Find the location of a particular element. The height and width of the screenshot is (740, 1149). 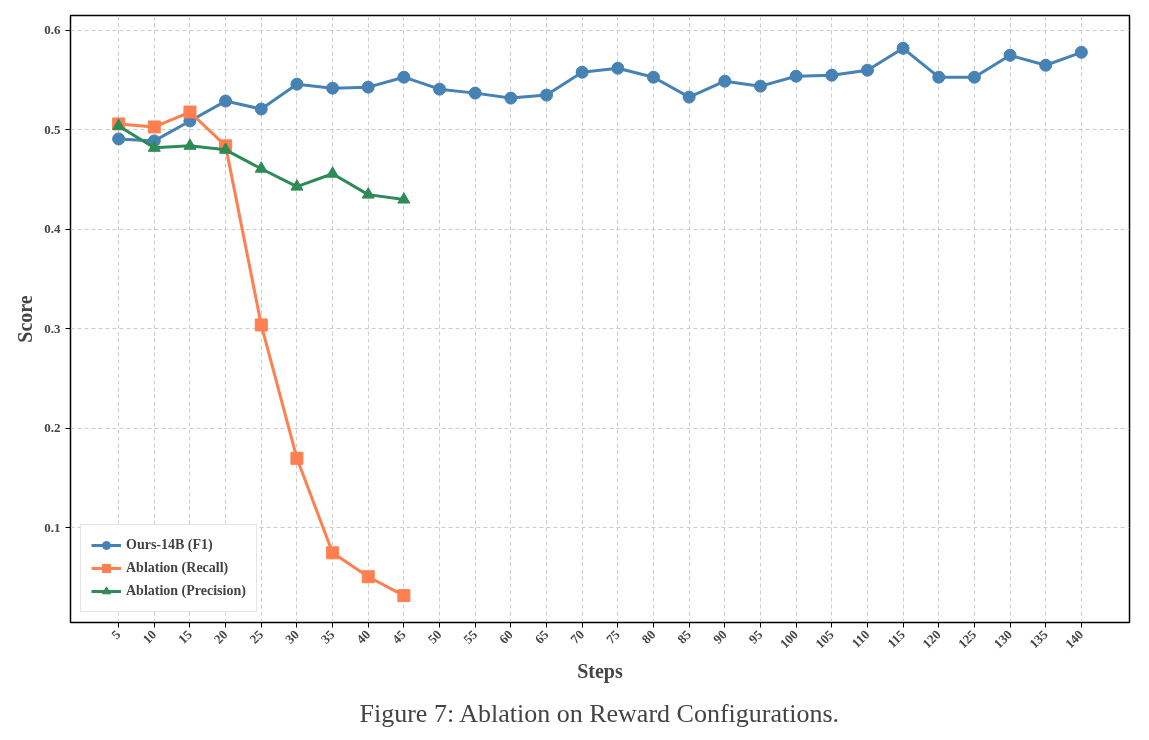

legend-label: Ours-14B (F1) is located at coordinates (169, 545).